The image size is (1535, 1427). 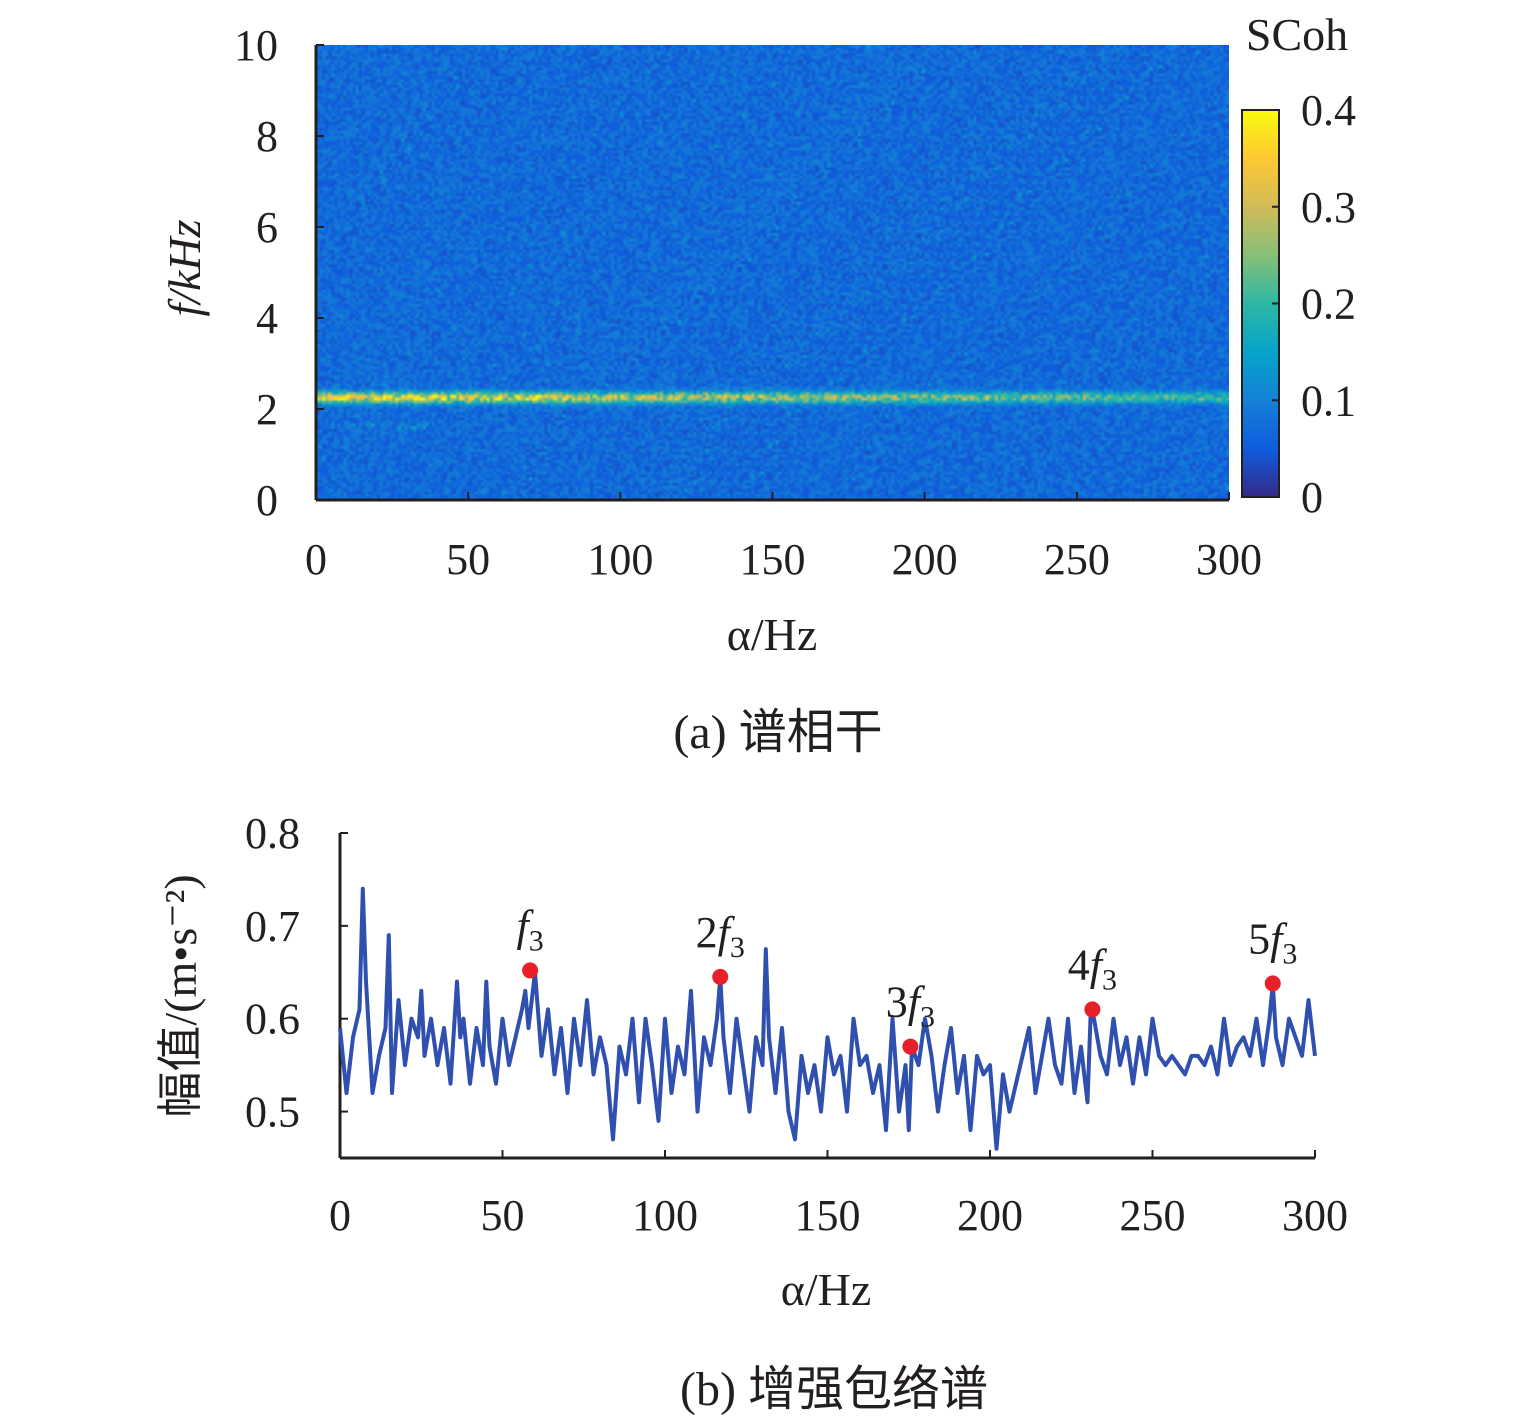 I want to click on line-x-tick-label: 300, so click(x=1315, y=1215).